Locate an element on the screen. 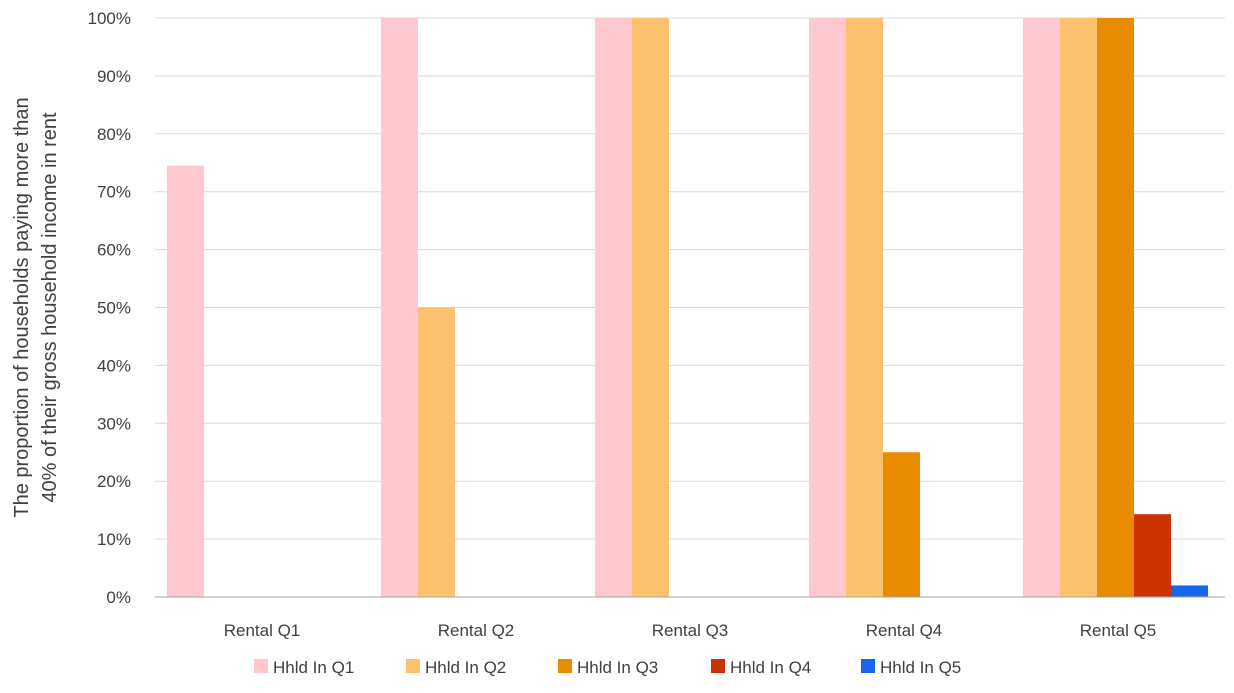  x-category-label: Rental Q1 is located at coordinates (262, 630).